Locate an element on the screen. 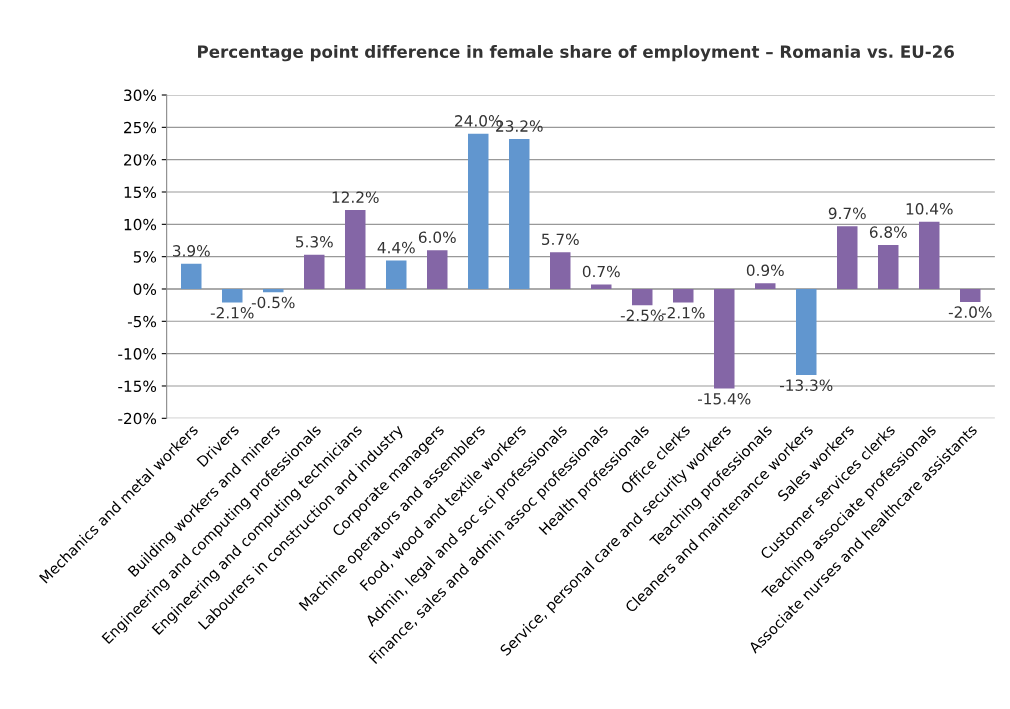 The width and height of the screenshot is (1010, 709). y-tick-label: -5% is located at coordinates (142, 321).